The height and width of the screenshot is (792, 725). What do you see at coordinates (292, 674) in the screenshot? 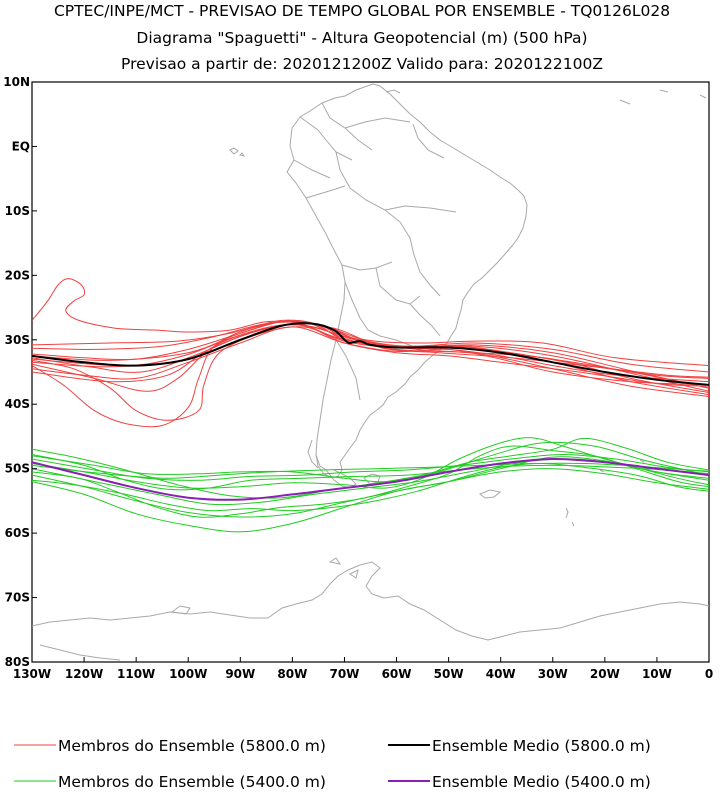
I see `x-tick-label: 80W` at bounding box center [292, 674].